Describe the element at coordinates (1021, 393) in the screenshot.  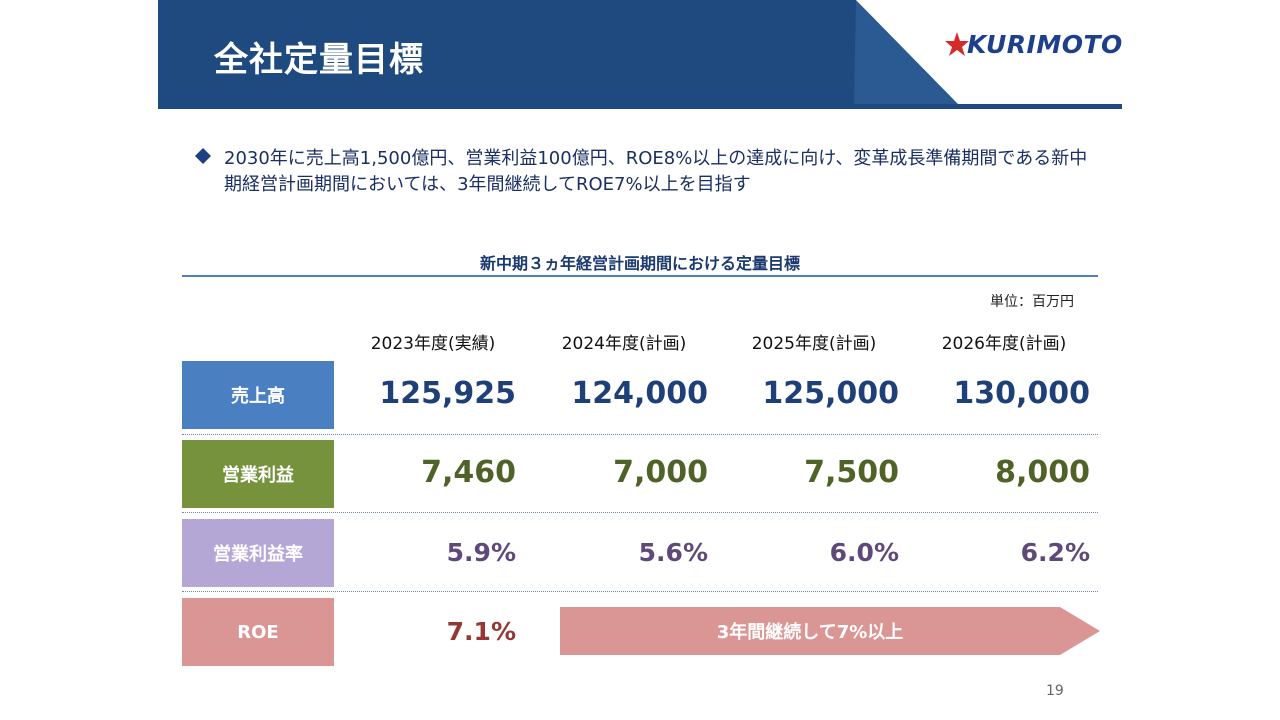
I see `sales-2026: 130,000` at that location.